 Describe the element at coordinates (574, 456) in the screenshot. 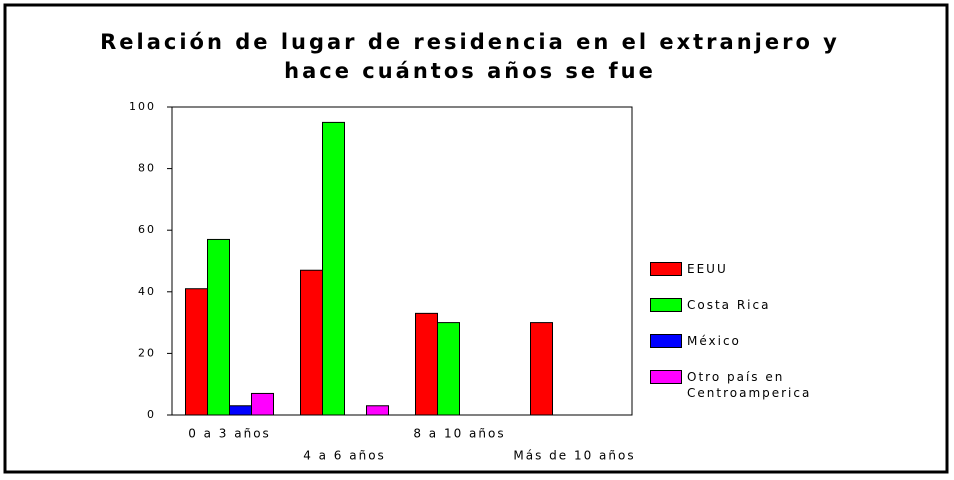

I see `x-tick-label: Más de 10 años` at that location.